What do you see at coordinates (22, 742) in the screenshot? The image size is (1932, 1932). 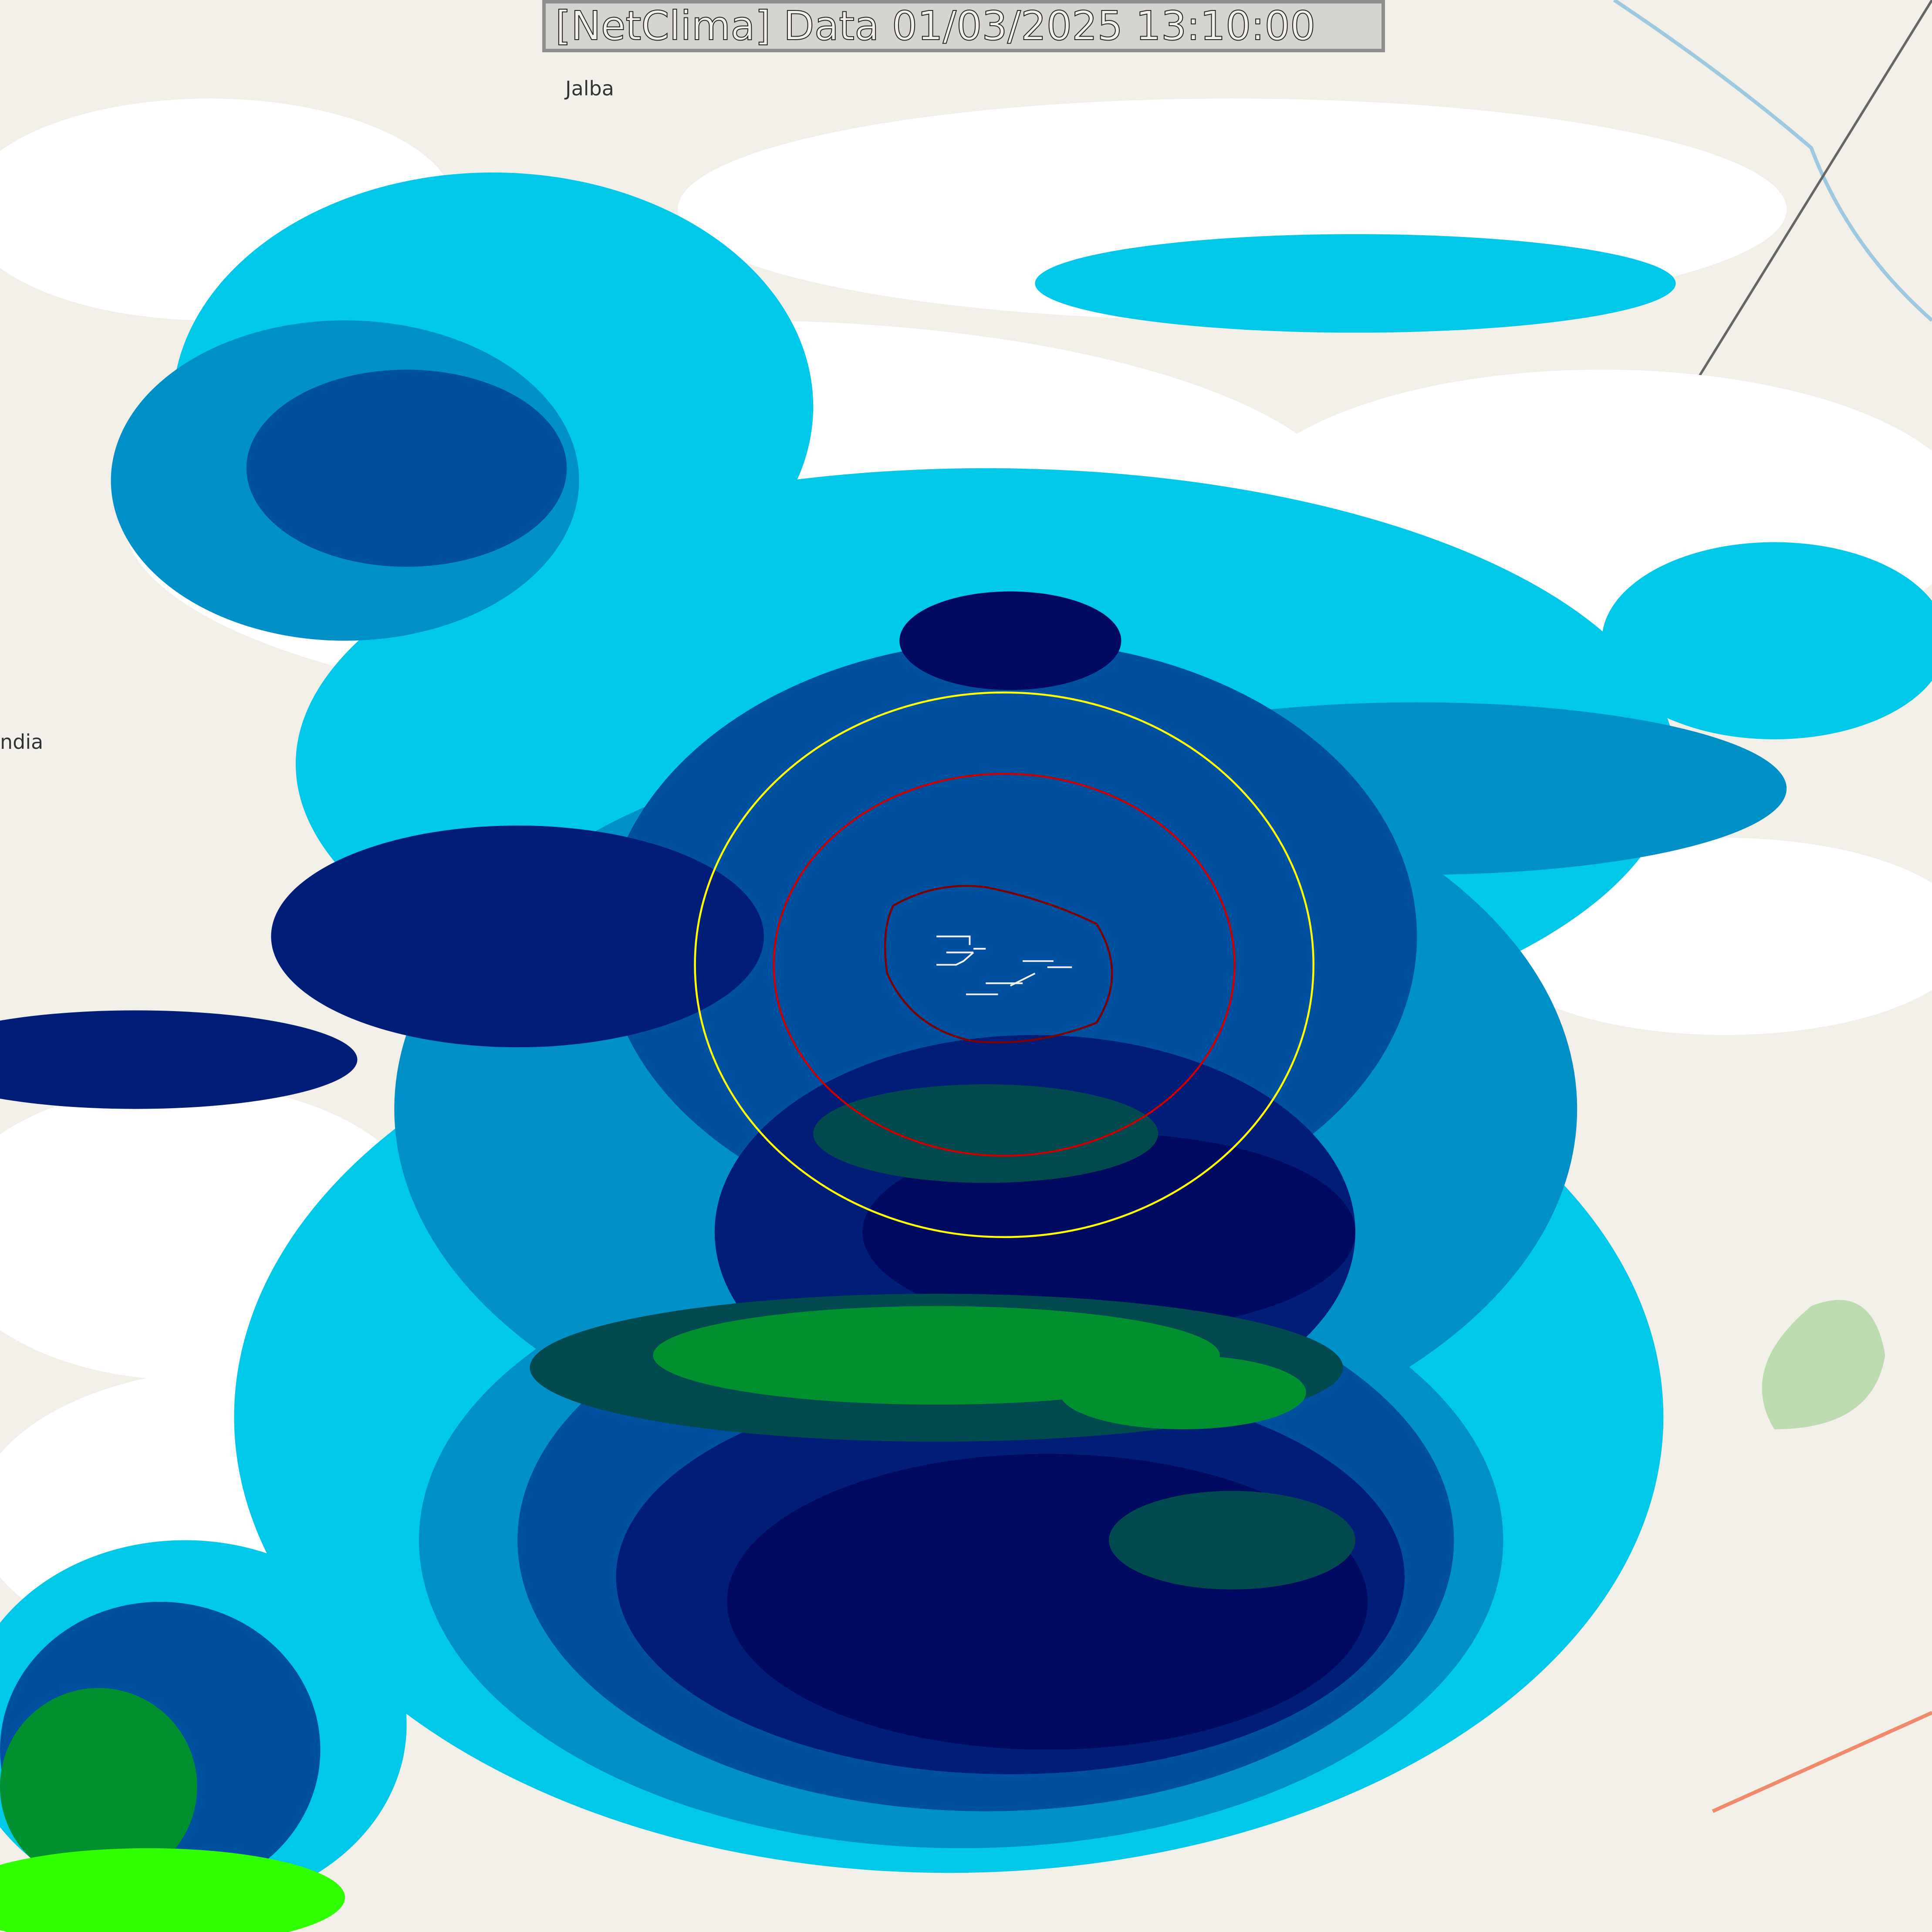 I see `place-label-india: ndia` at bounding box center [22, 742].